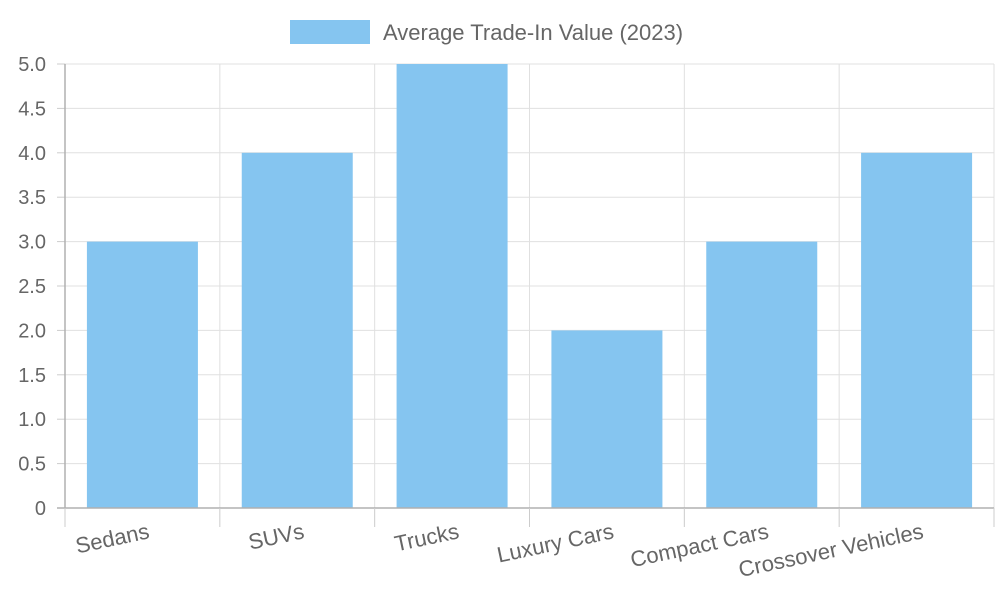 Image resolution: width=1000 pixels, height=605 pixels. I want to click on y-tick-label: 3.0, so click(32, 243).